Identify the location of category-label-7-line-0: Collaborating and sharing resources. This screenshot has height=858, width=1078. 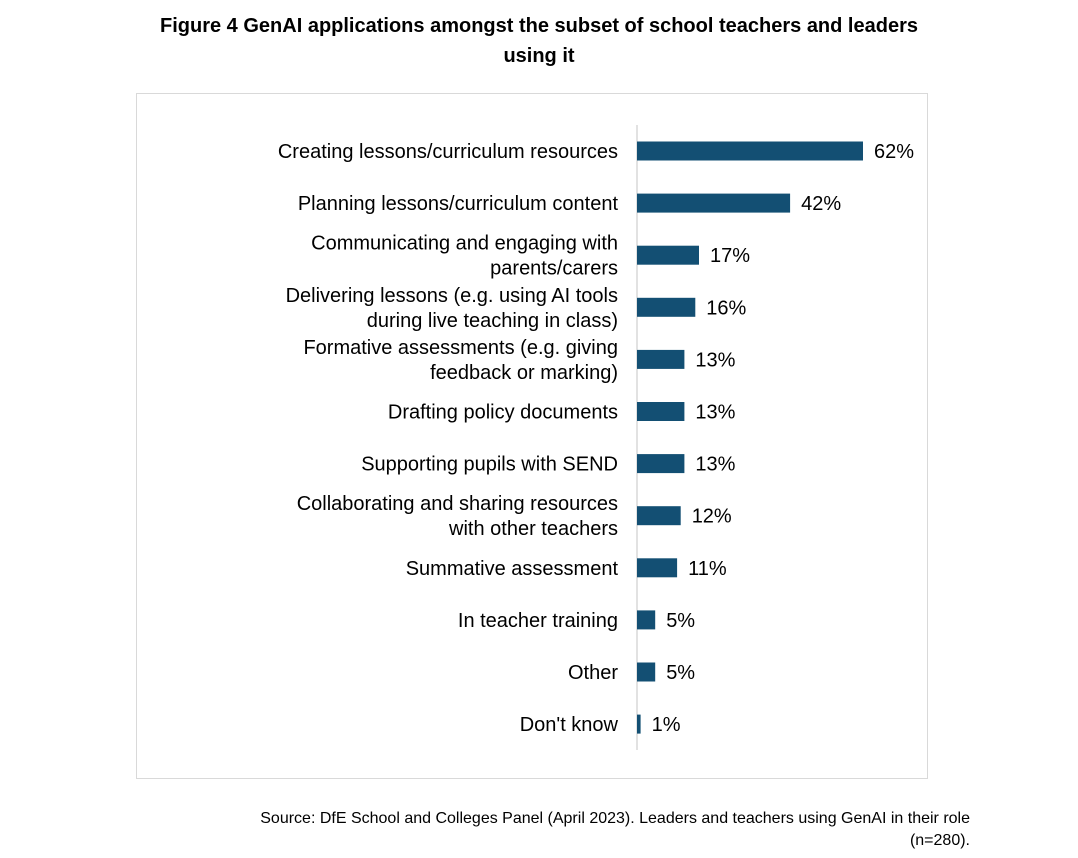
(457, 504).